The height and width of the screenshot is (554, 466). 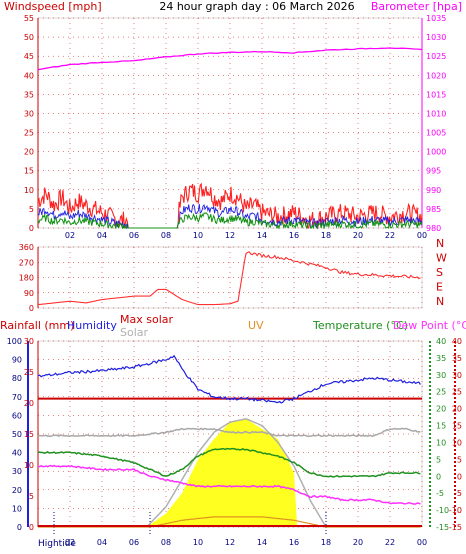 What do you see at coordinates (459, 459) in the screenshot?
I see `dewpoint-tick-label: 5` at bounding box center [459, 459].